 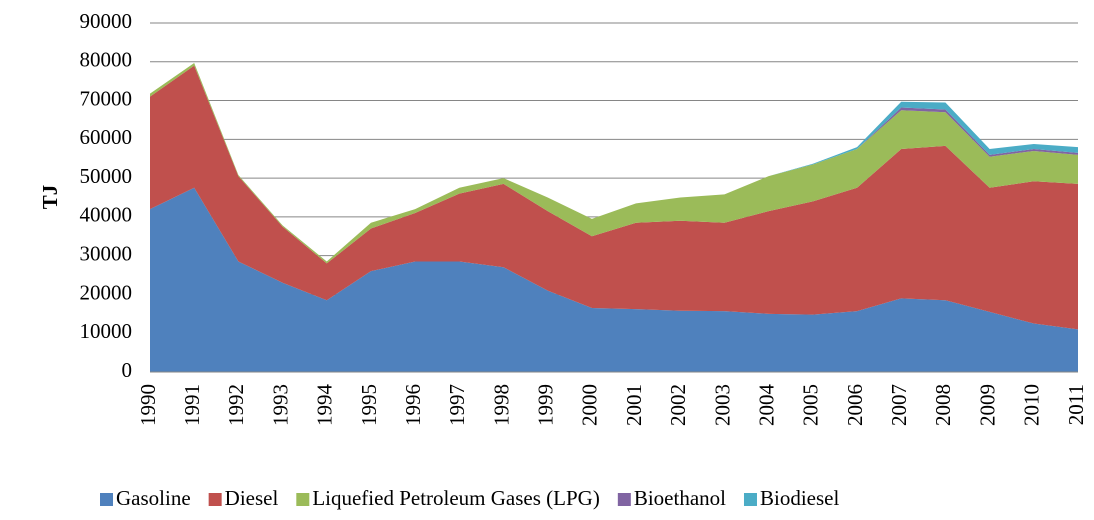 What do you see at coordinates (678, 405) in the screenshot?
I see `x-tick-label: 2002` at bounding box center [678, 405].